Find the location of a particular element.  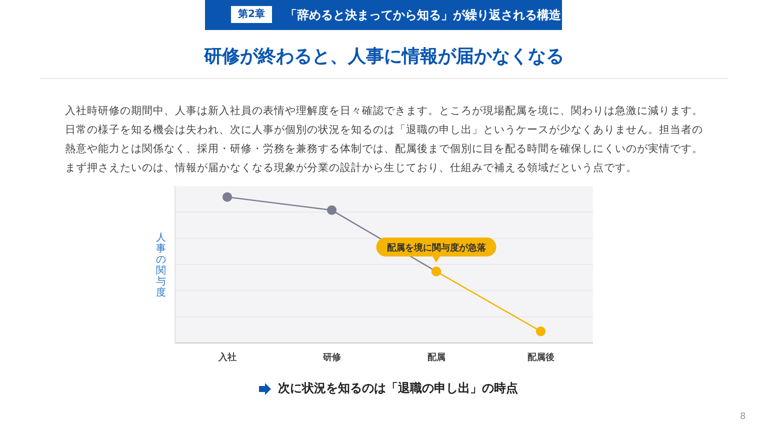

text: 次に状況を知るのは「退職の申し出」の時点 is located at coordinates (398, 388).